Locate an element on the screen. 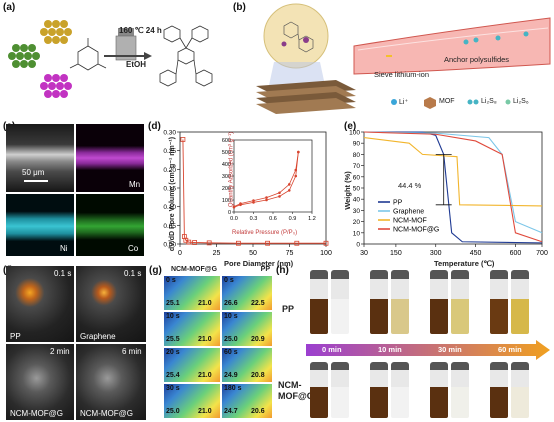  ir-temp-a: 26.6 is located at coordinates (231, 303).